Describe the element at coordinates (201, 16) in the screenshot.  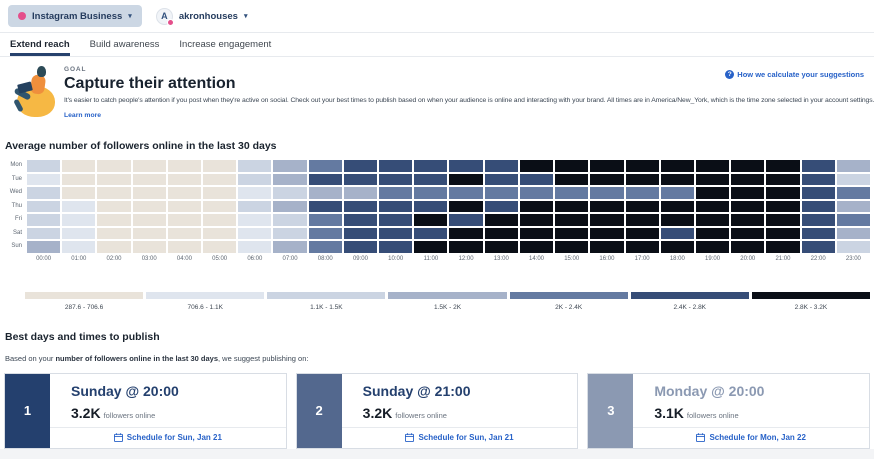
I see `account-selector: A akronhouses ▾` at that location.